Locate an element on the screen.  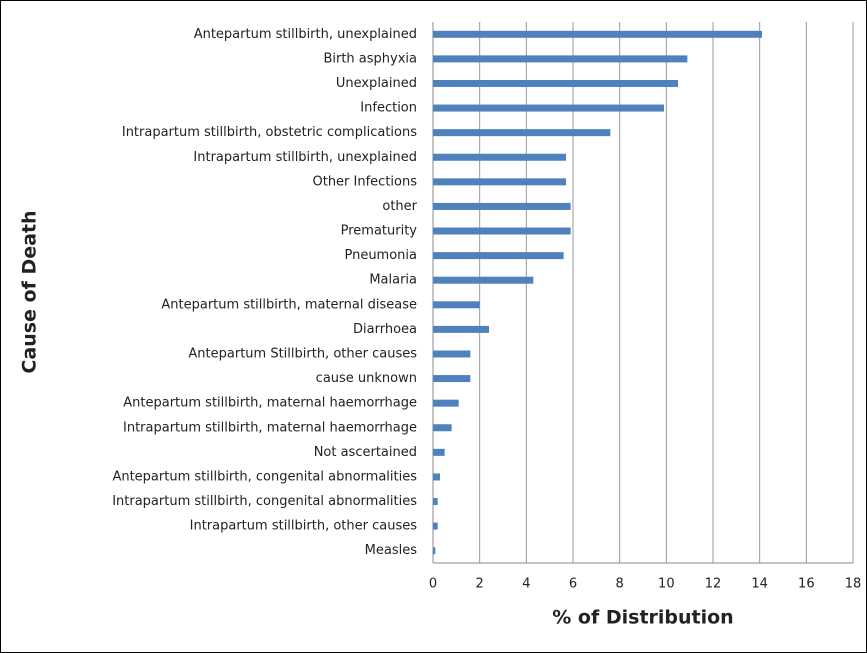
x-tick-label: 6 is located at coordinates (573, 584).